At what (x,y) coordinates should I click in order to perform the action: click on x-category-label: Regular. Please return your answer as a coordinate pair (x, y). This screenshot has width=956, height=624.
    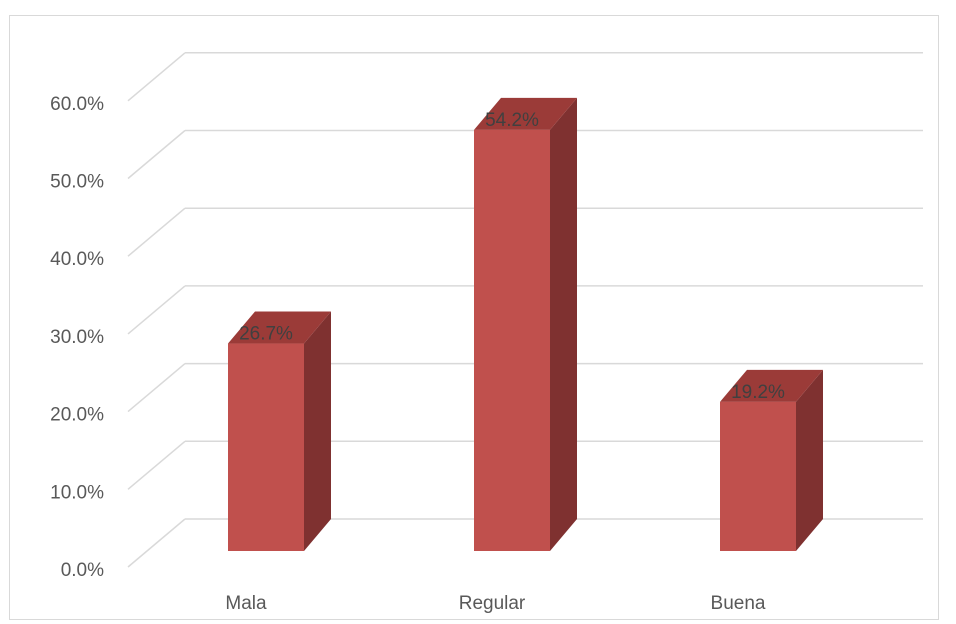
    Looking at the image, I should click on (492, 603).